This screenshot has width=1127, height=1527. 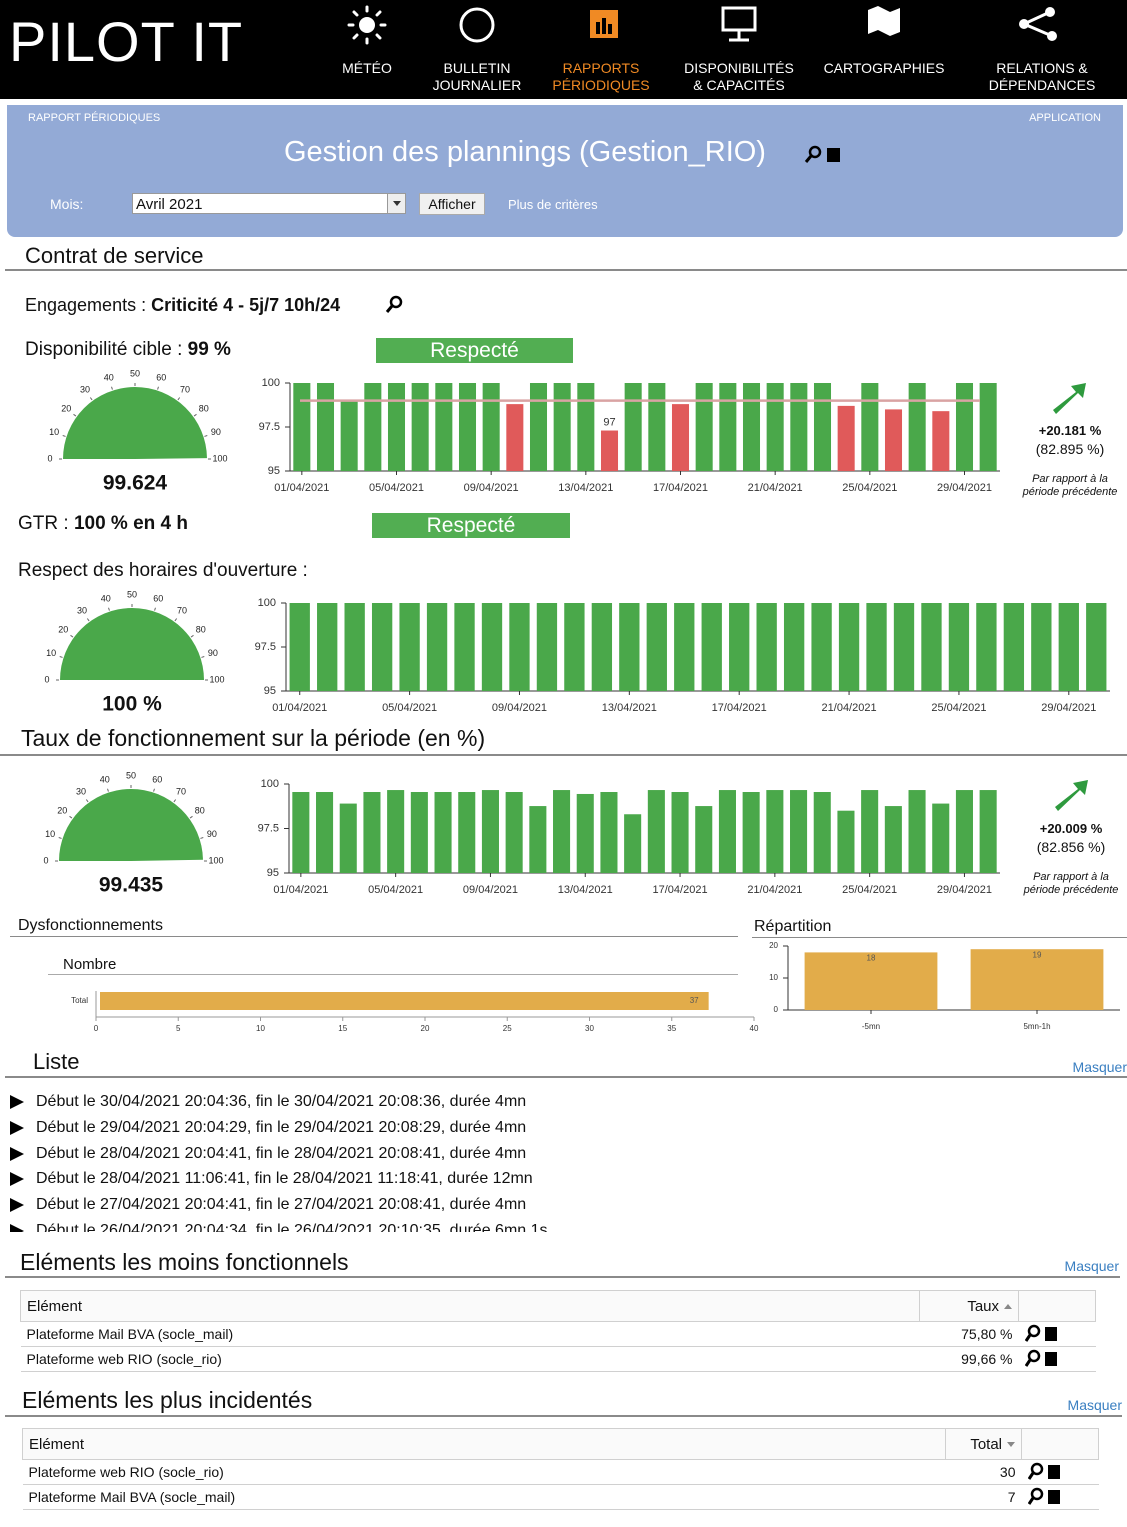 What do you see at coordinates (694, 1000) in the screenshot?
I see `data-label: 37` at bounding box center [694, 1000].